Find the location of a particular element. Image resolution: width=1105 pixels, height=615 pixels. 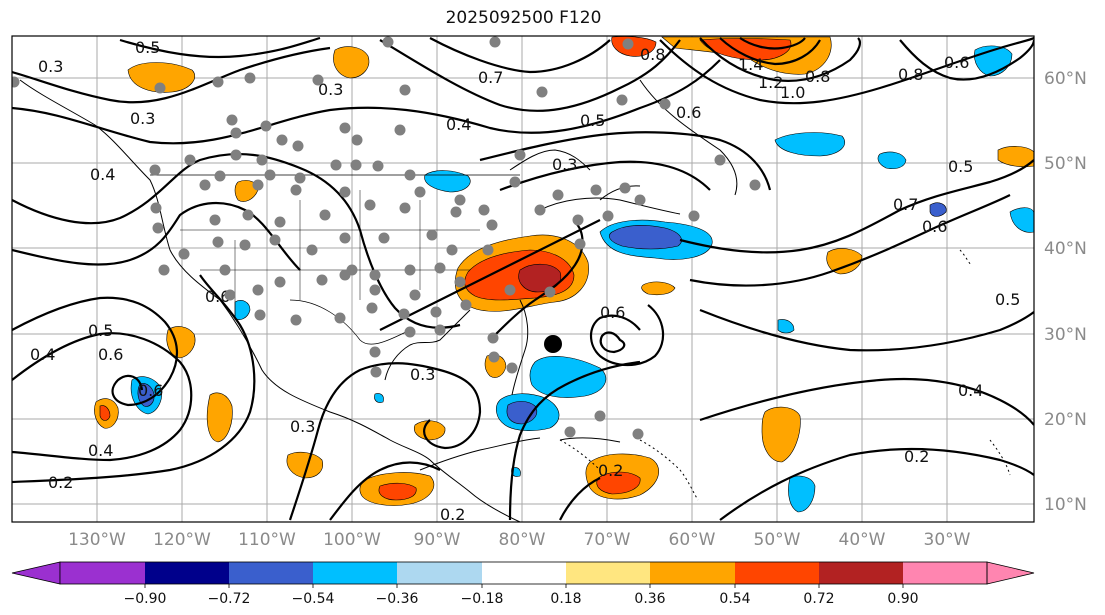

colorbar-tick-label: 0.36 is located at coordinates (649, 599).